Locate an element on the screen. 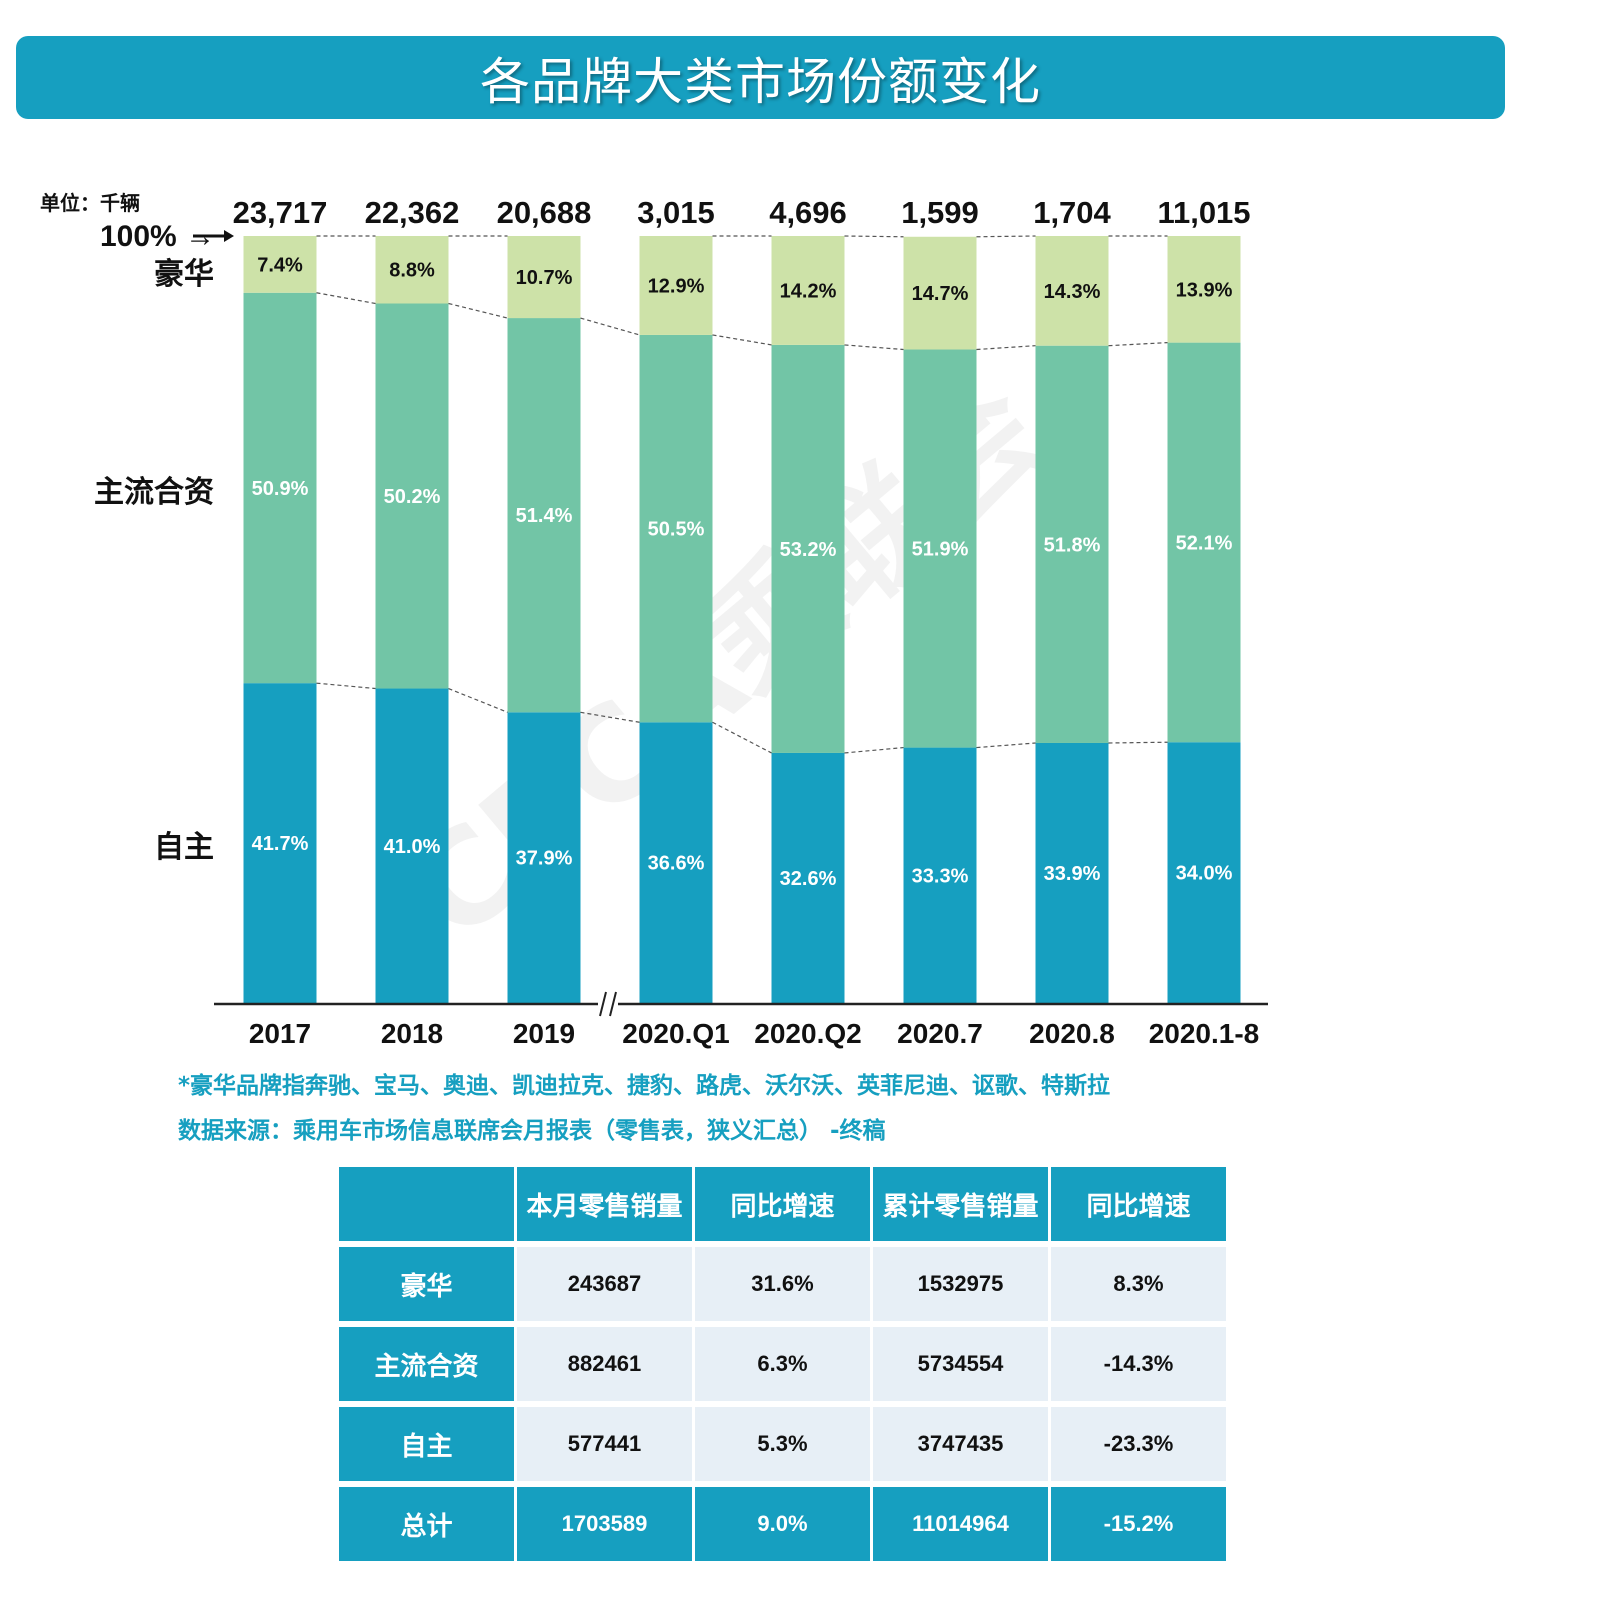 This screenshot has width=1600, height=1614. title-bar: 各品牌大类市场份额变化 is located at coordinates (760, 77).